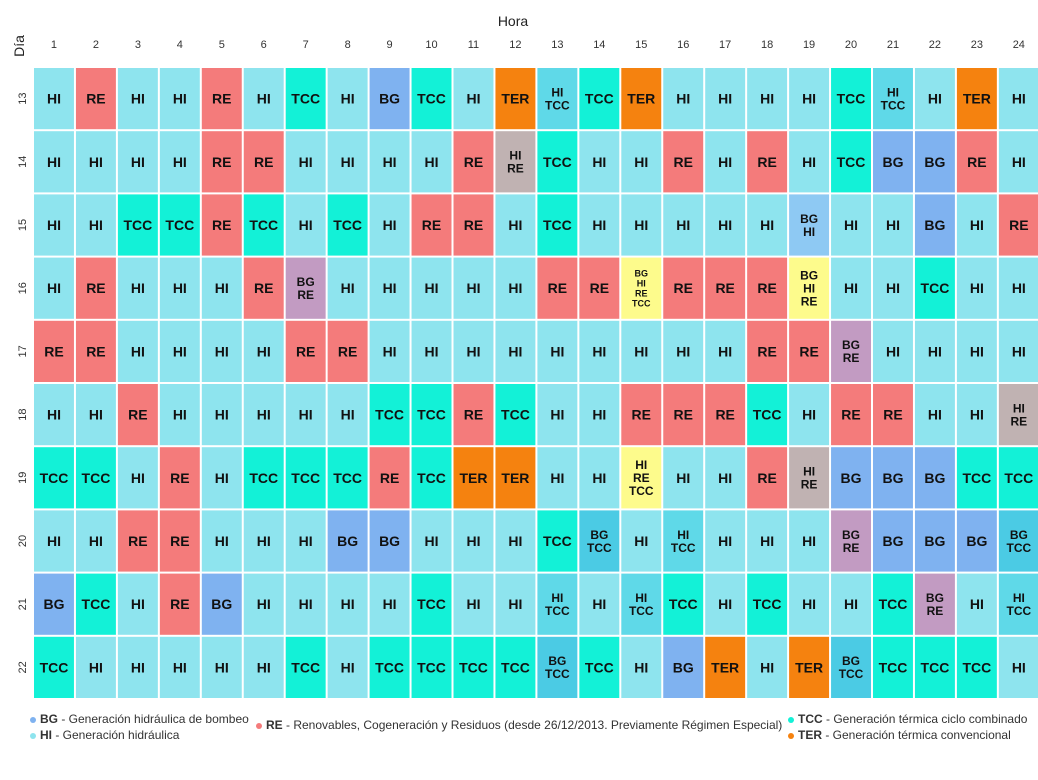 The image size is (1038, 780). I want to click on legend-hi-code: HI, so click(46, 735).